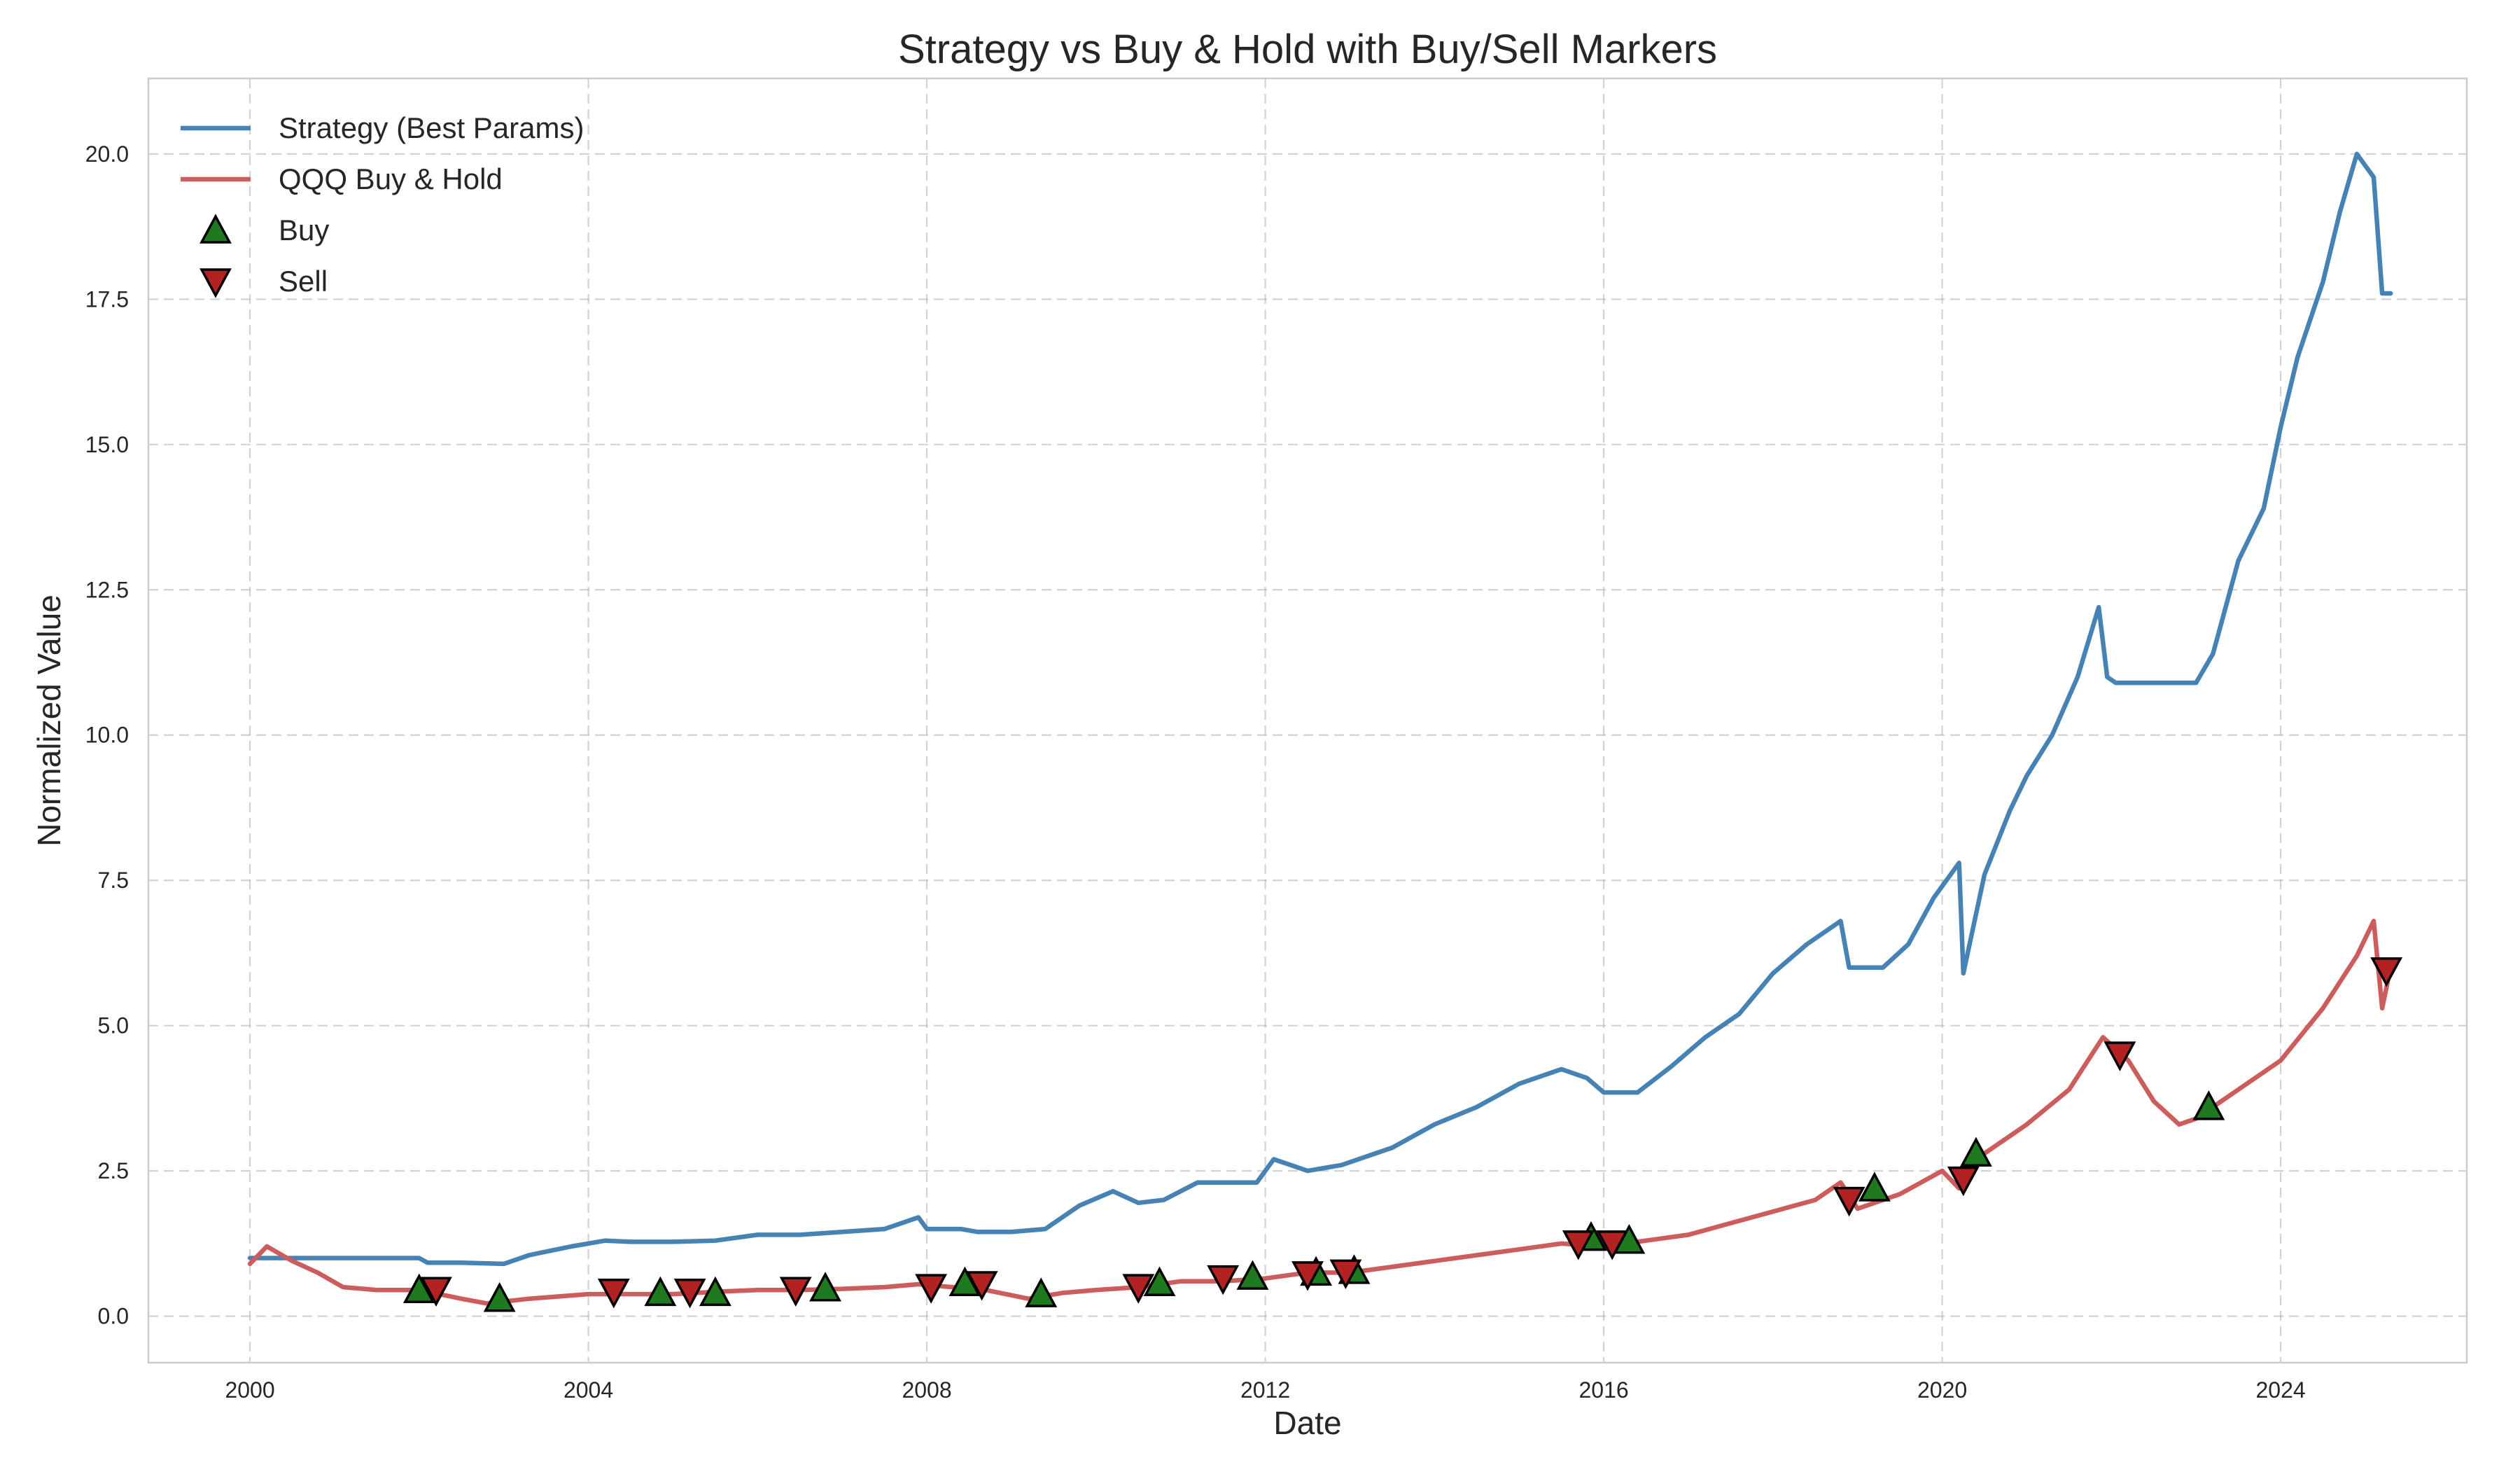 This screenshot has width=2520, height=1474. Describe the element at coordinates (304, 230) in the screenshot. I see `legend-buy-label: Buy` at that location.